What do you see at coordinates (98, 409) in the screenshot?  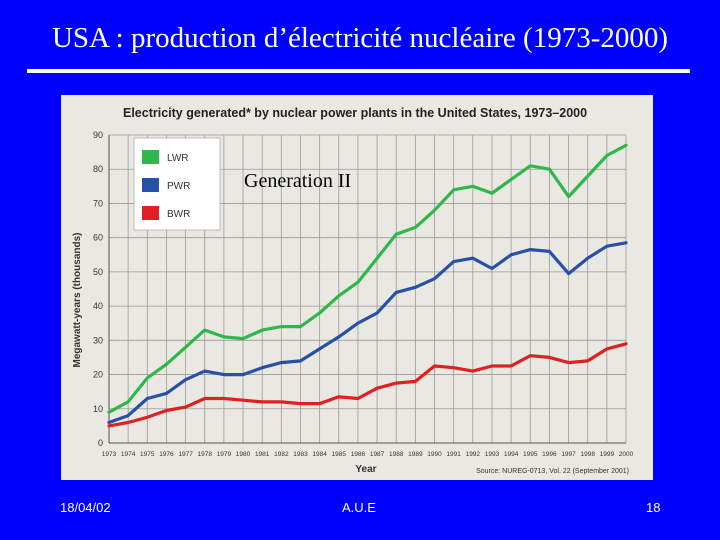 I see `y-tick-label: 10` at bounding box center [98, 409].